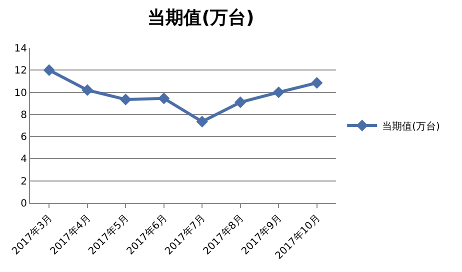 The width and height of the screenshot is (462, 272). I want to click on y-tick-label: 10, so click(20, 93).